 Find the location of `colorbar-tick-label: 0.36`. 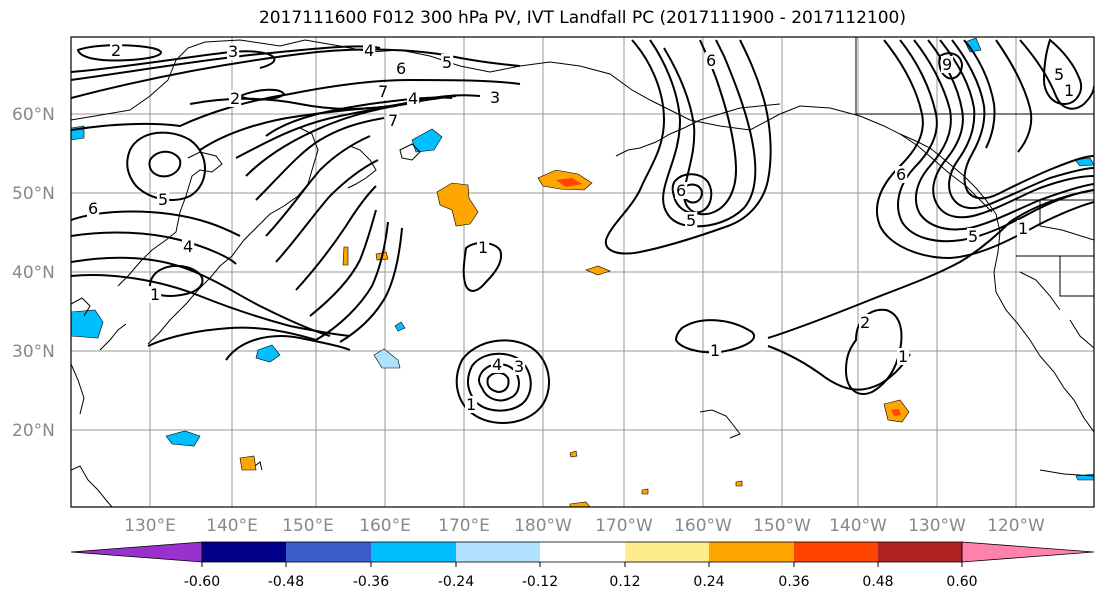

colorbar-tick-label: 0.36 is located at coordinates (793, 582).